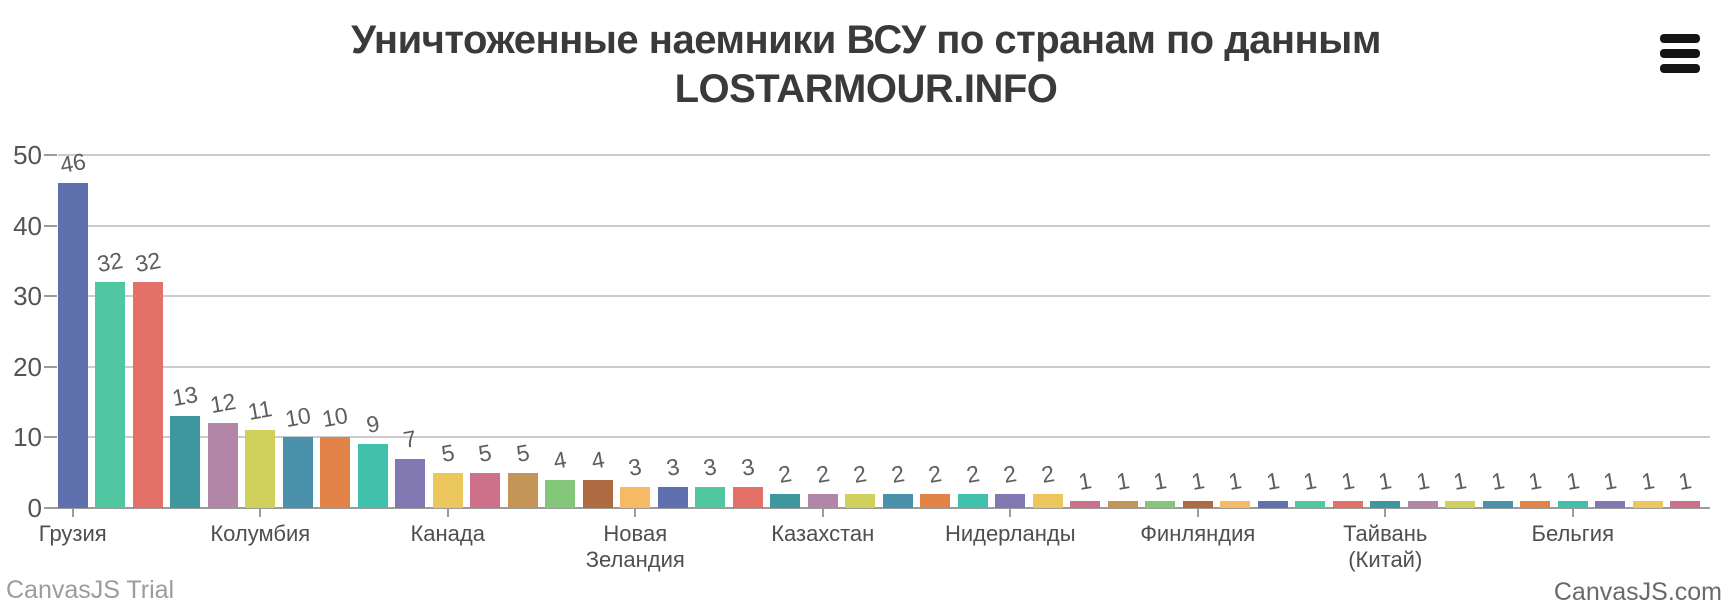  What do you see at coordinates (1637, 592) in the screenshot?
I see `canvasjs-site-link: CanvasJS.com` at bounding box center [1637, 592].